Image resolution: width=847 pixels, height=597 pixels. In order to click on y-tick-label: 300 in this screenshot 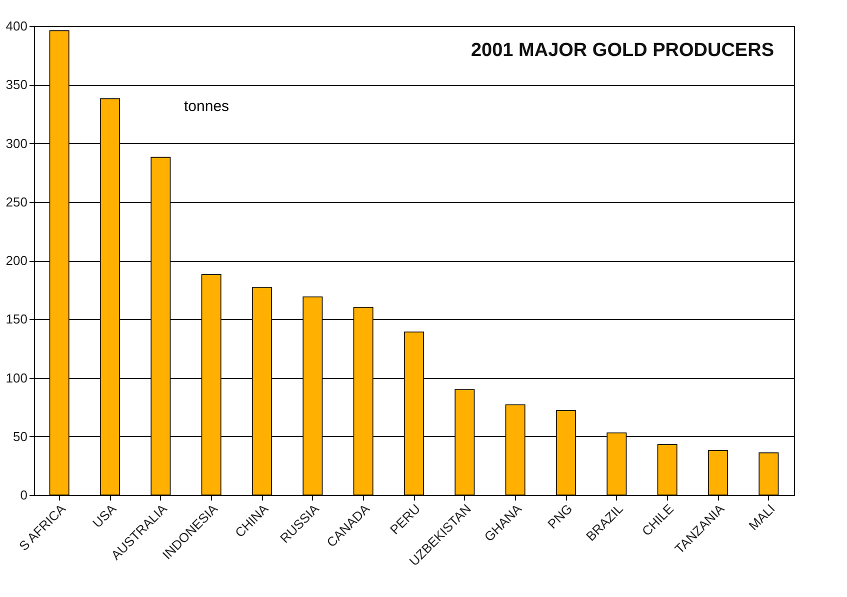, I will do `click(17, 143)`.